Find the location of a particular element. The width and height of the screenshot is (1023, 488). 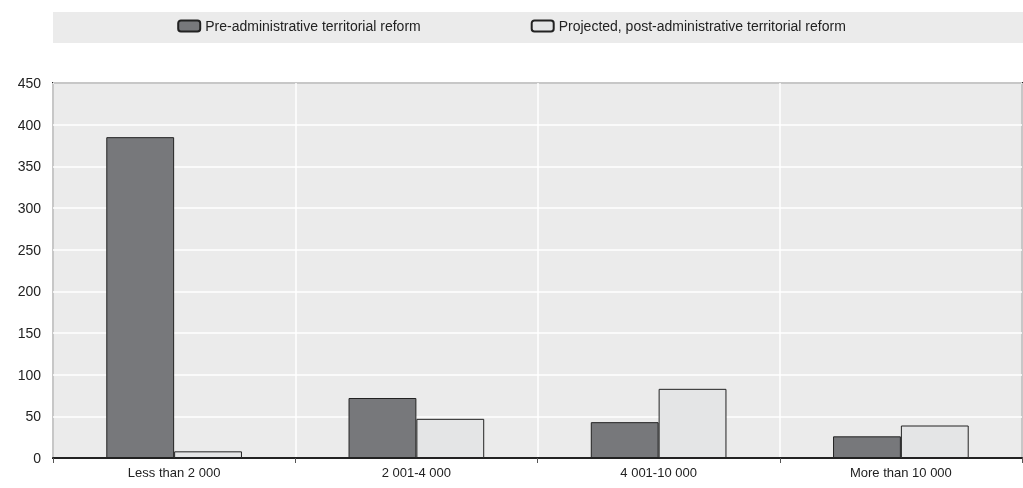

y-tick-label: 0 is located at coordinates (37, 458).